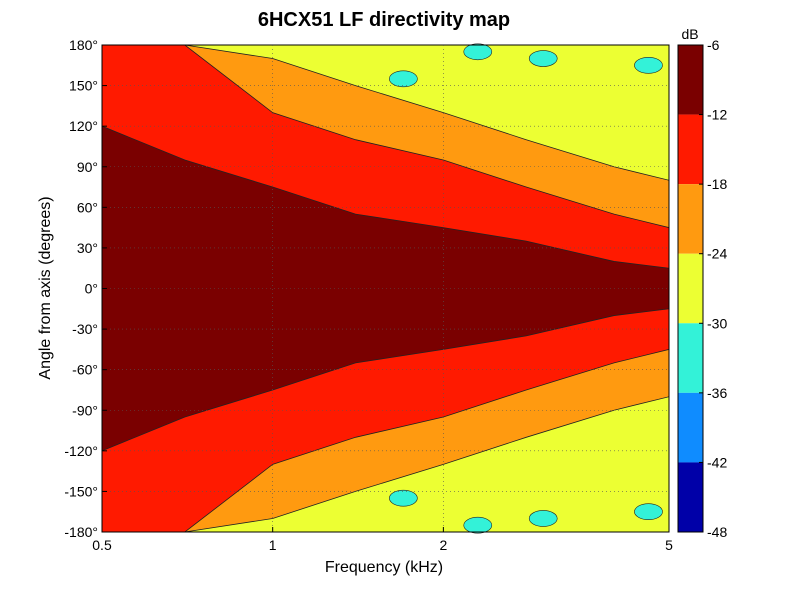 The image size is (786, 605). I want to click on colorbar: -6 -12 -18 -24 -30 -36 -42 -48, so click(702, 288).